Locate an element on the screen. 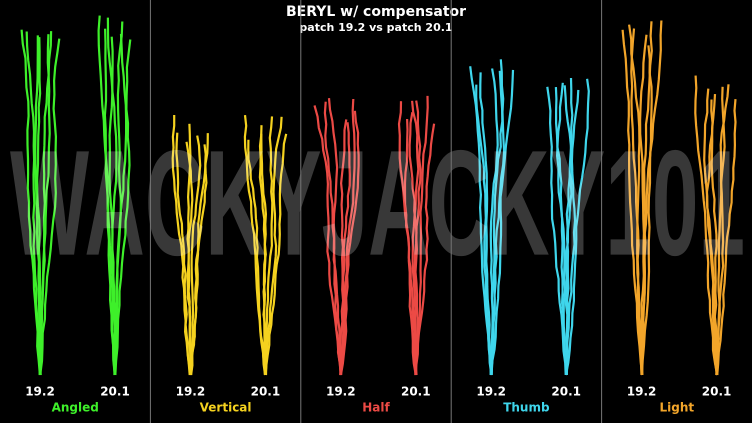 This screenshot has width=752, height=423. grip-label: Vertical is located at coordinates (226, 408).